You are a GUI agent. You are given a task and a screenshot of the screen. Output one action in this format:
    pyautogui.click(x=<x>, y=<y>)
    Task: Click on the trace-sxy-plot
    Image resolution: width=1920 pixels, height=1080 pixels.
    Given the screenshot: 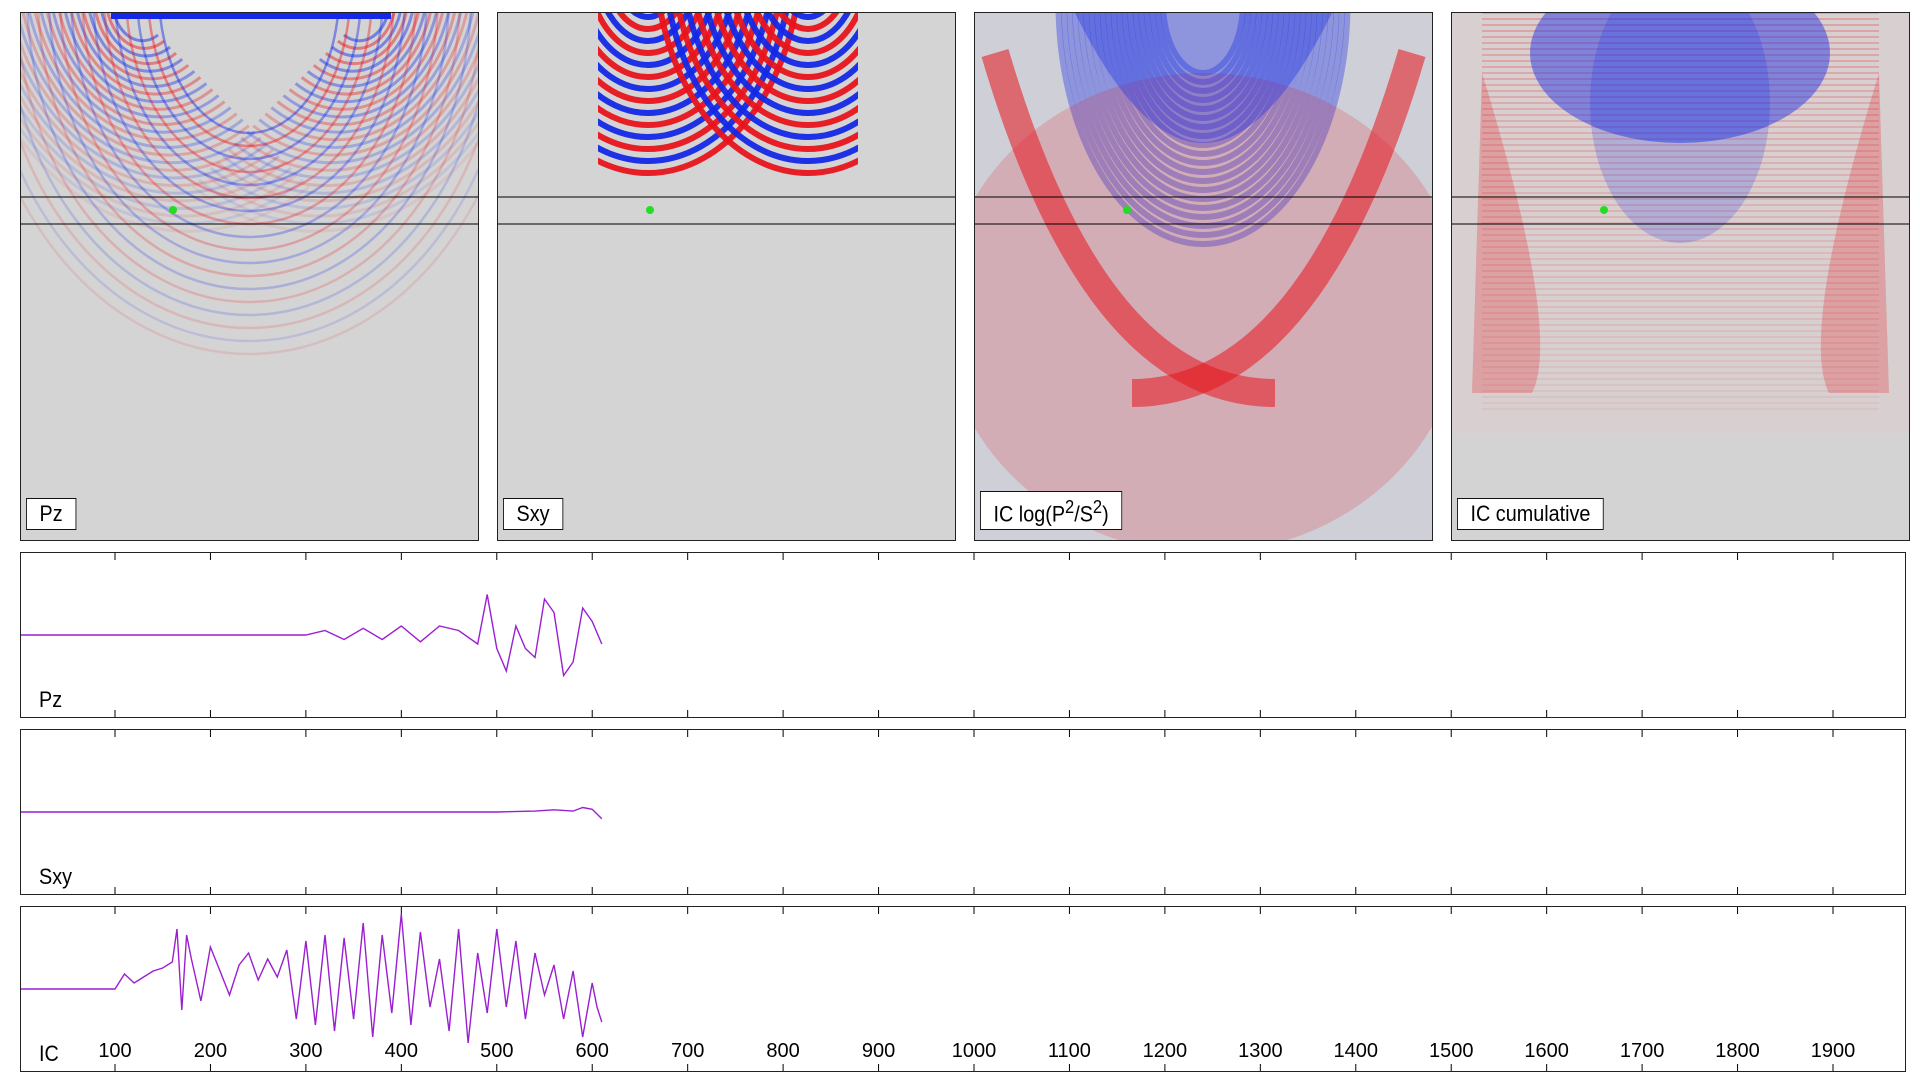 What is the action you would take?
    pyautogui.click(x=927, y=812)
    